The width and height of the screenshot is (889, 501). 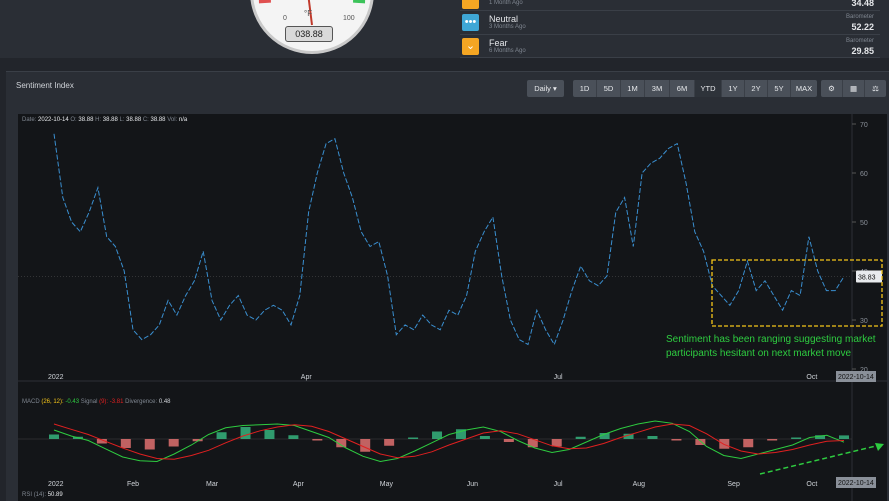 I want to click on range-ytd: YTD, so click(x=708, y=88).